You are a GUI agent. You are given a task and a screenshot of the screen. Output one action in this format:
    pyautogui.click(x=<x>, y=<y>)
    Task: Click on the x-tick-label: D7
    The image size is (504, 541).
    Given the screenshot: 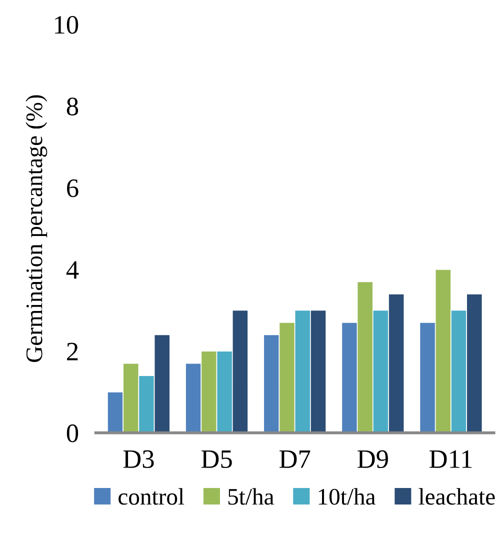 What is the action you would take?
    pyautogui.click(x=294, y=459)
    